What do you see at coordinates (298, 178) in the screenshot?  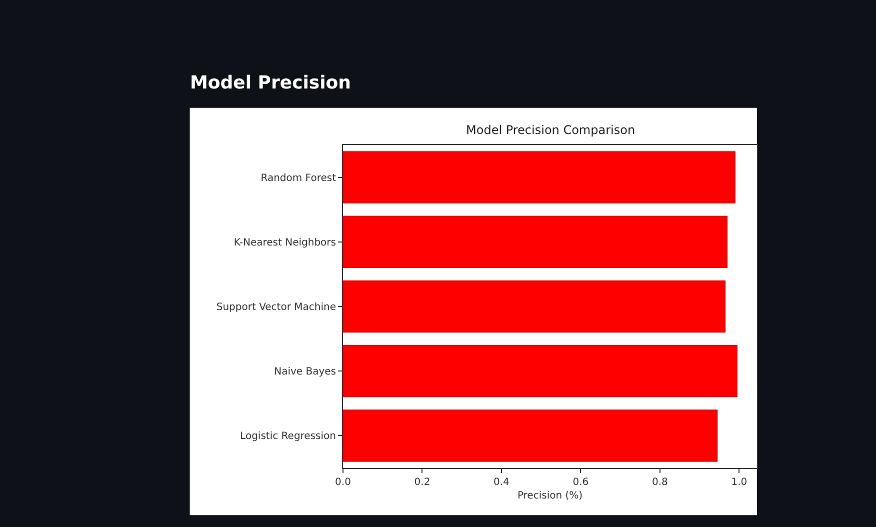 I see `y-tick-label: Random Forest` at bounding box center [298, 178].